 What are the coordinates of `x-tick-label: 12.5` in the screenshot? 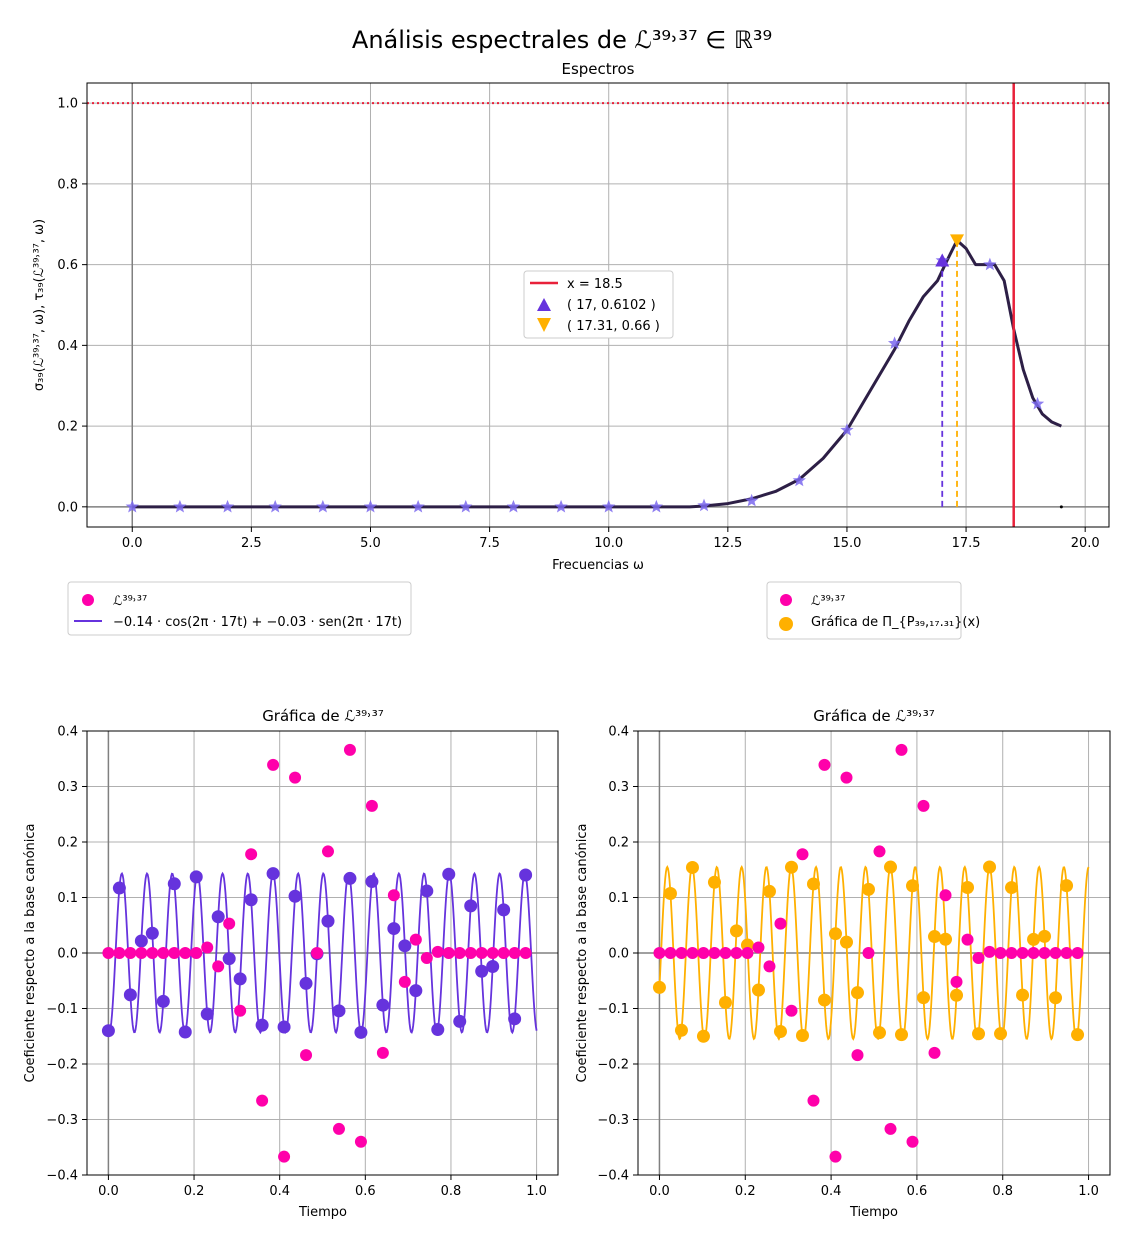 It's located at (727, 543).